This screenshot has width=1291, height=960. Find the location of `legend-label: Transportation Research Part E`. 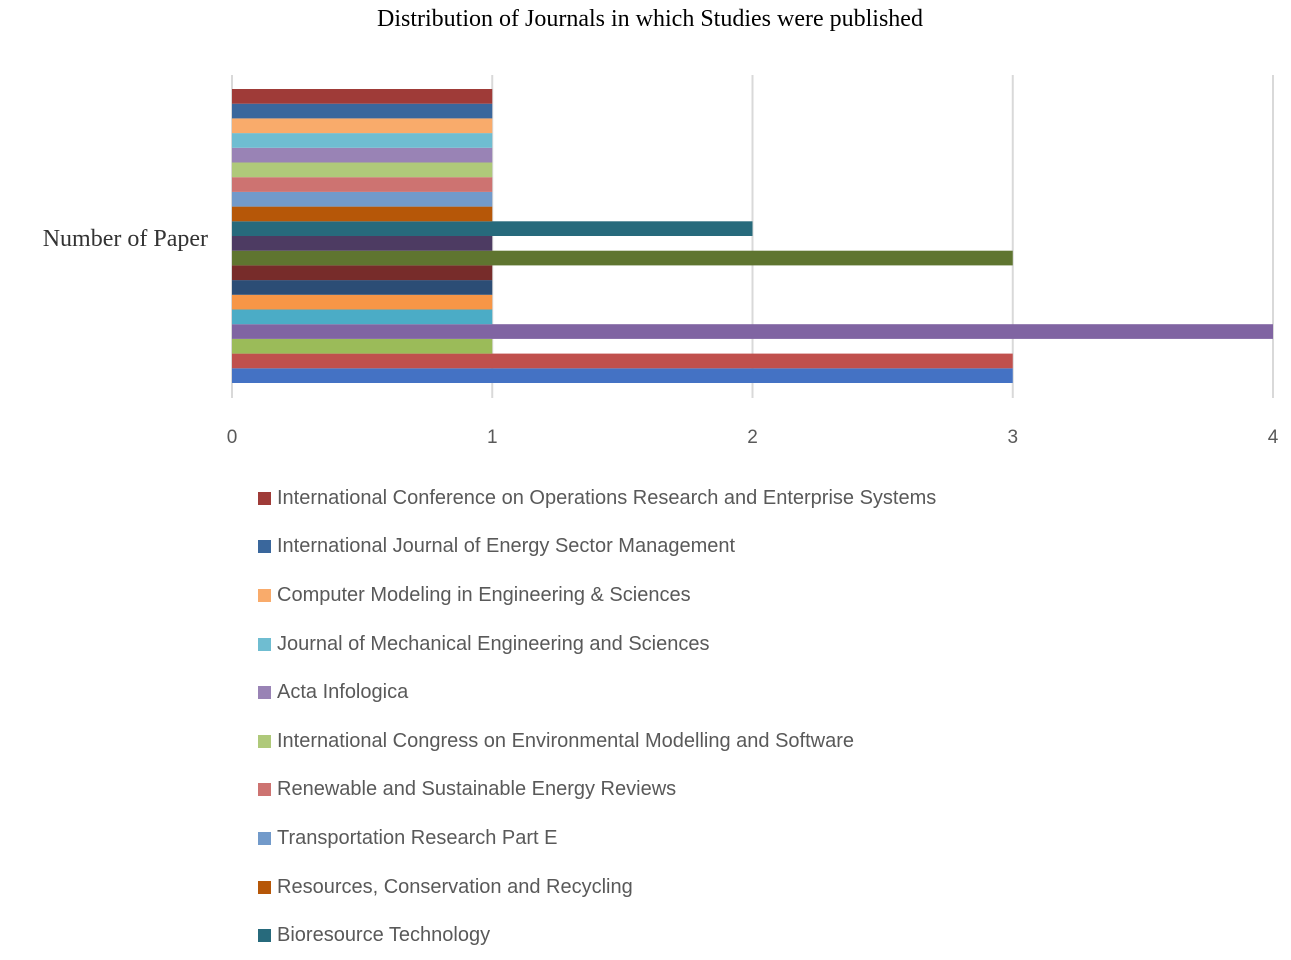

legend-label: Transportation Research Part E is located at coordinates (417, 837).